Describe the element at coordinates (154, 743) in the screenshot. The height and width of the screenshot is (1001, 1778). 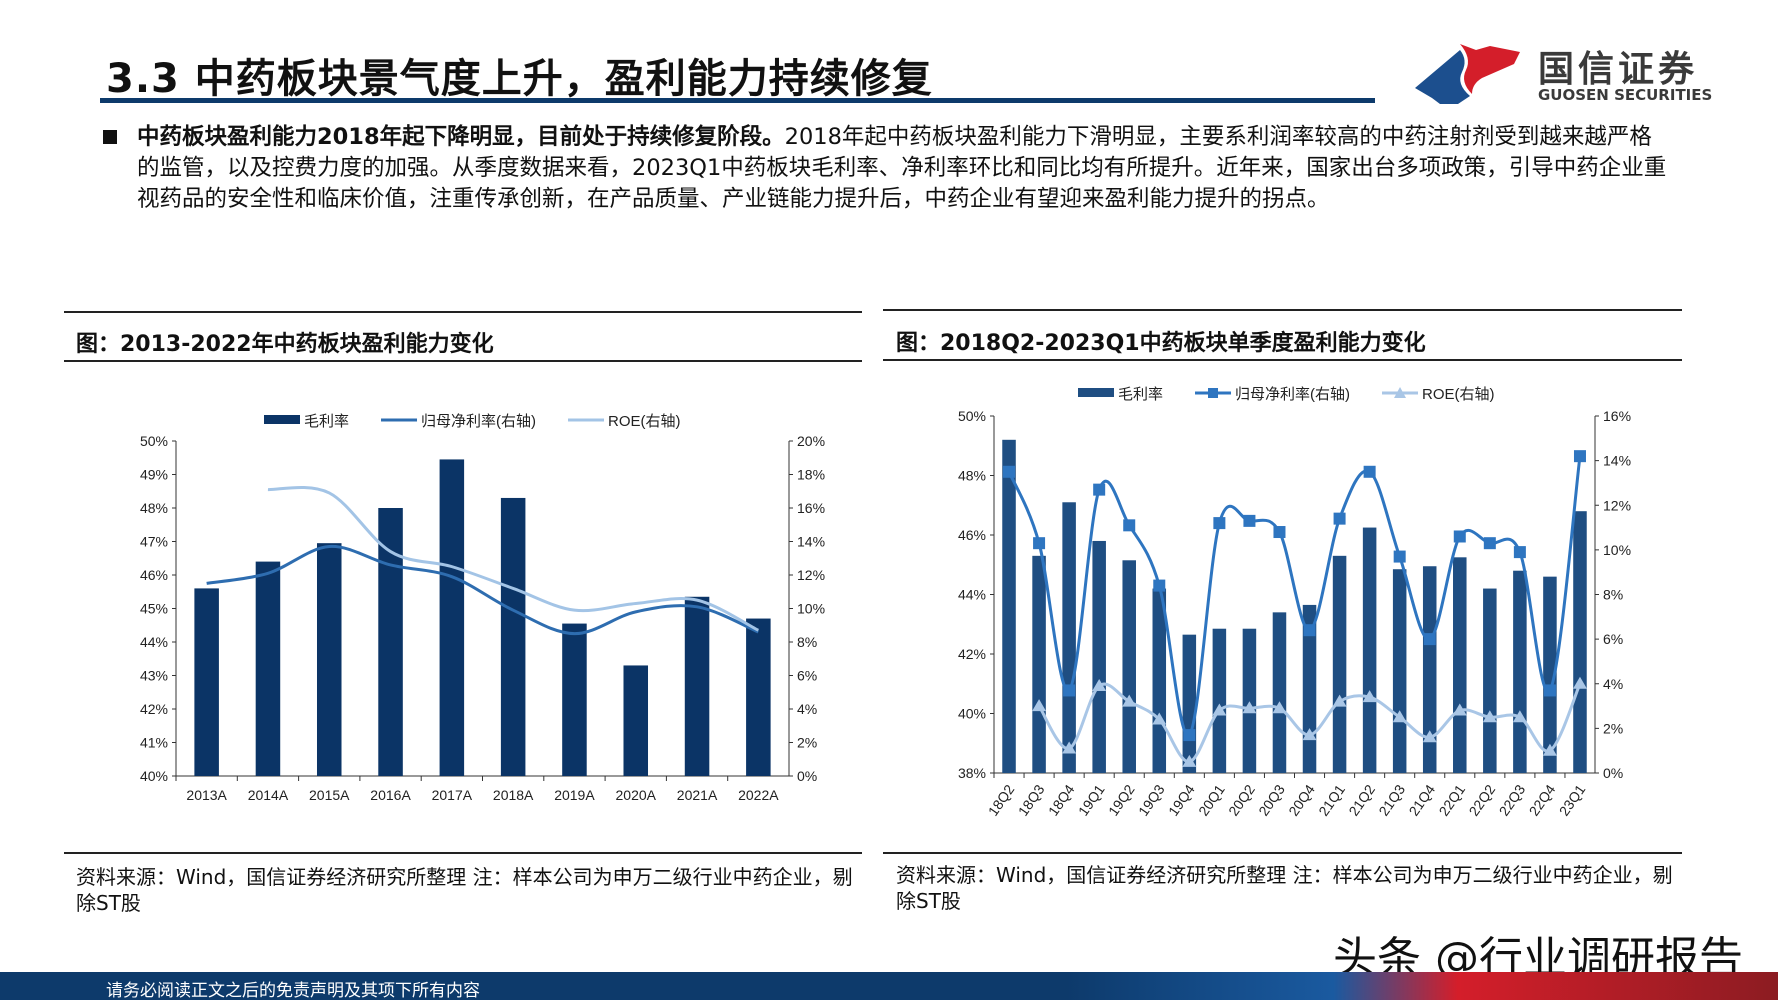
I see `y-tick-label: 41%` at that location.